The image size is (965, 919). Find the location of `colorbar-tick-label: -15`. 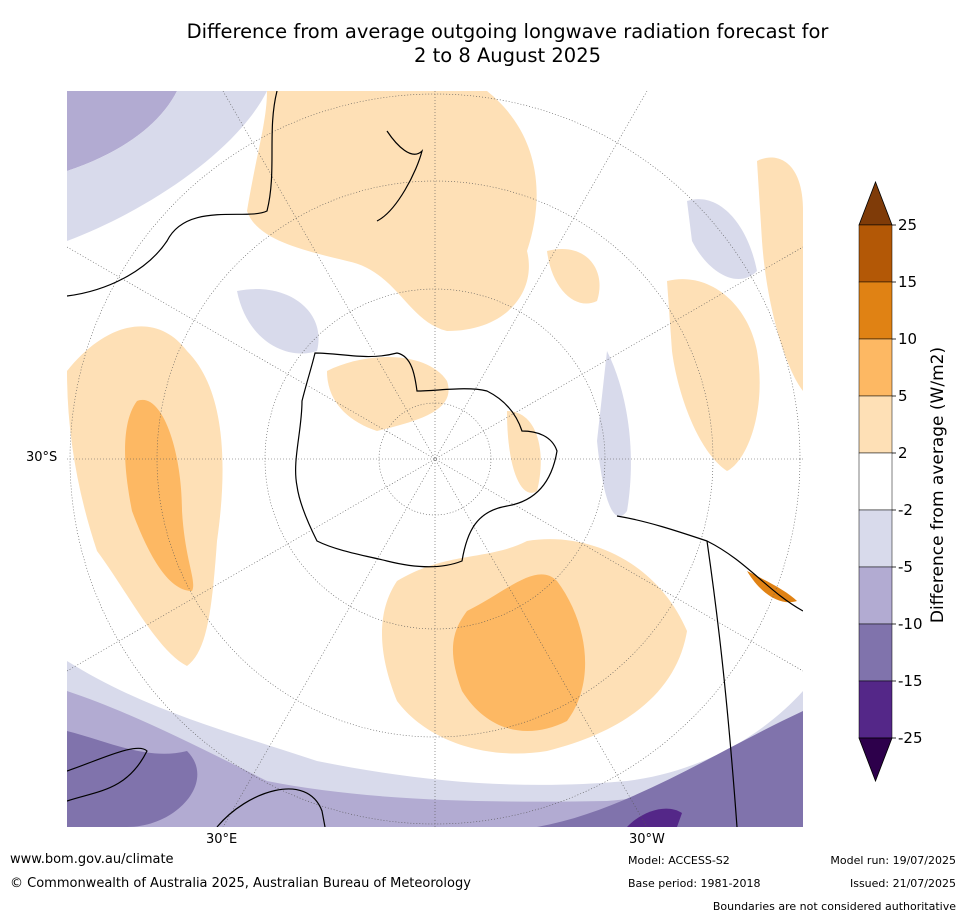

colorbar-tick-label: -15 is located at coordinates (910, 681).